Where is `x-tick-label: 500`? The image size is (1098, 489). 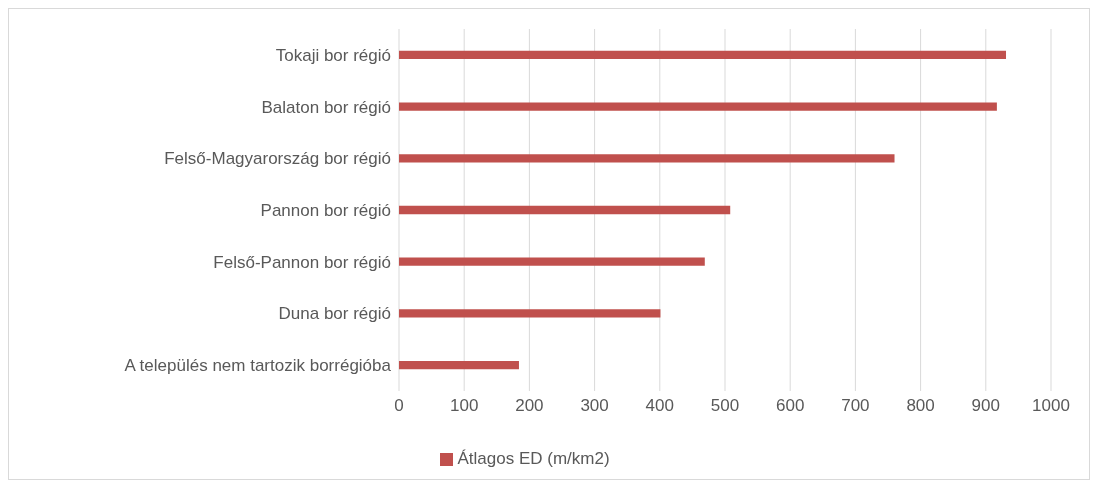
x-tick-label: 500 is located at coordinates (725, 406).